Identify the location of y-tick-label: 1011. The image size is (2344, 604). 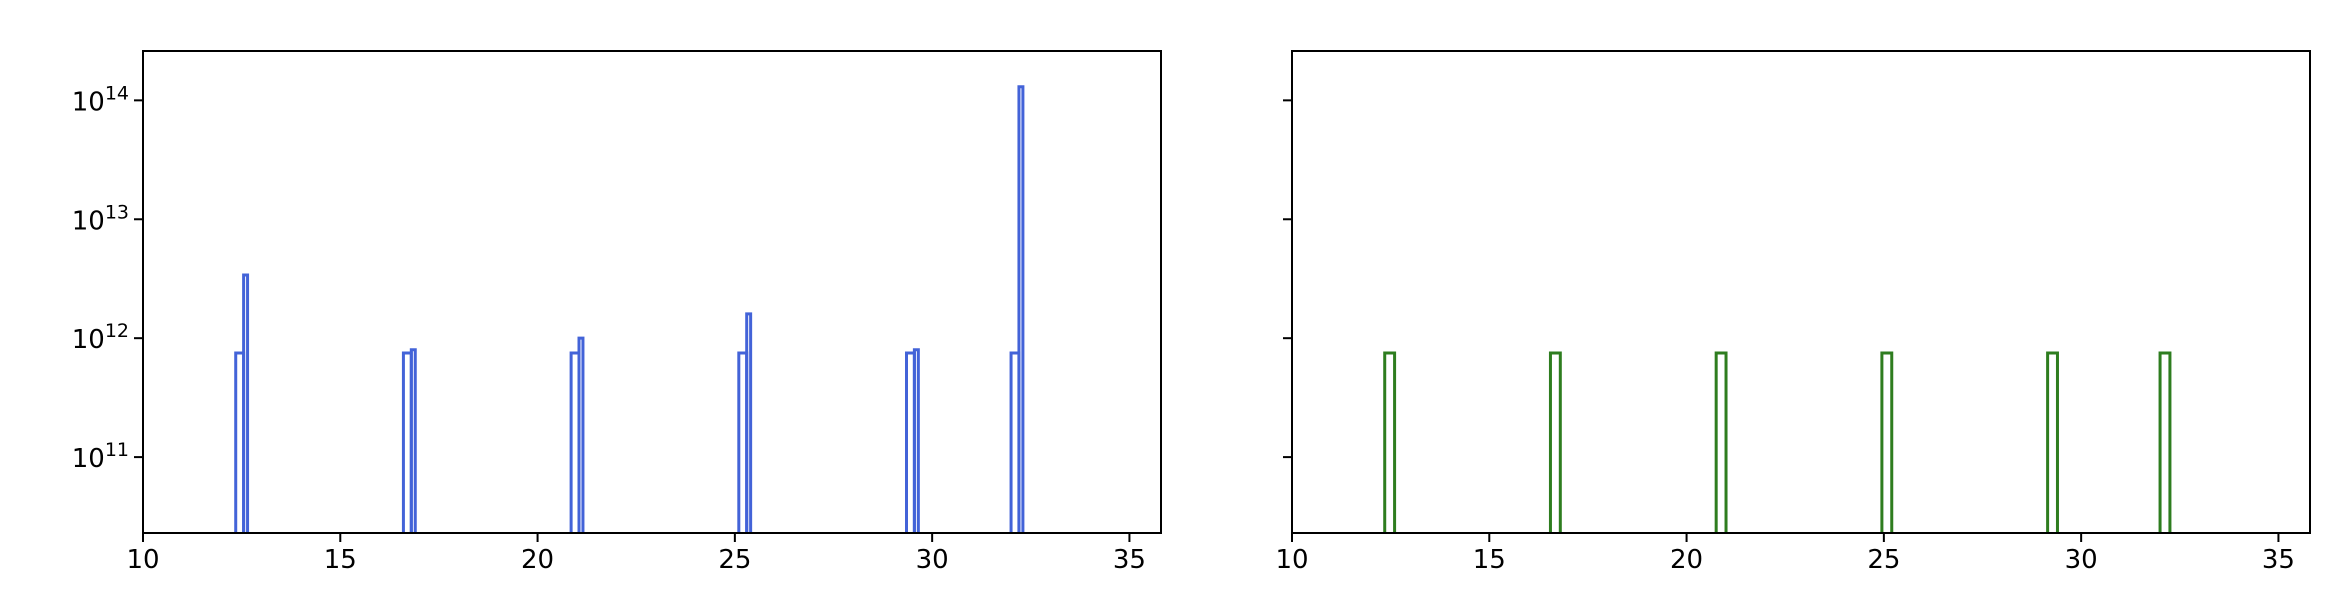
(100, 456).